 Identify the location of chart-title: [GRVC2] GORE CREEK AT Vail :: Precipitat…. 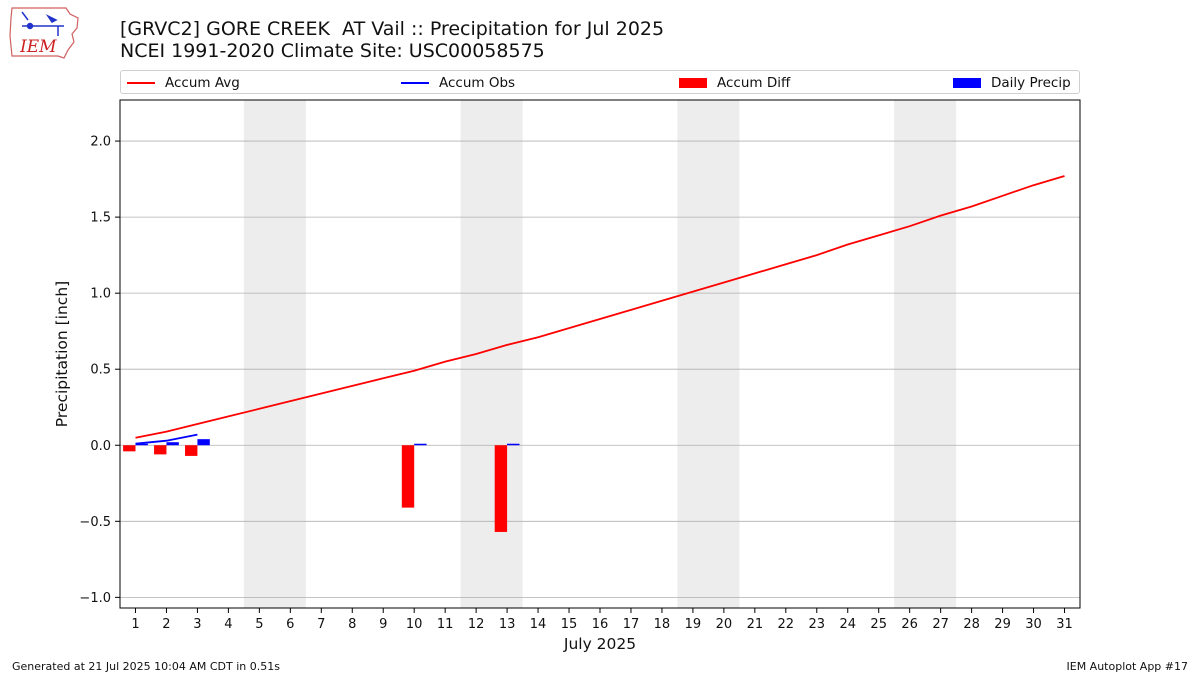
(392, 29).